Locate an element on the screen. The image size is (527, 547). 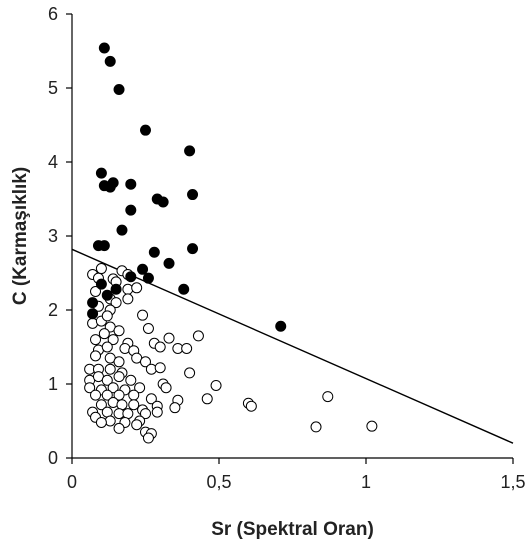
y-tick-label: 1 is located at coordinates (53, 384).